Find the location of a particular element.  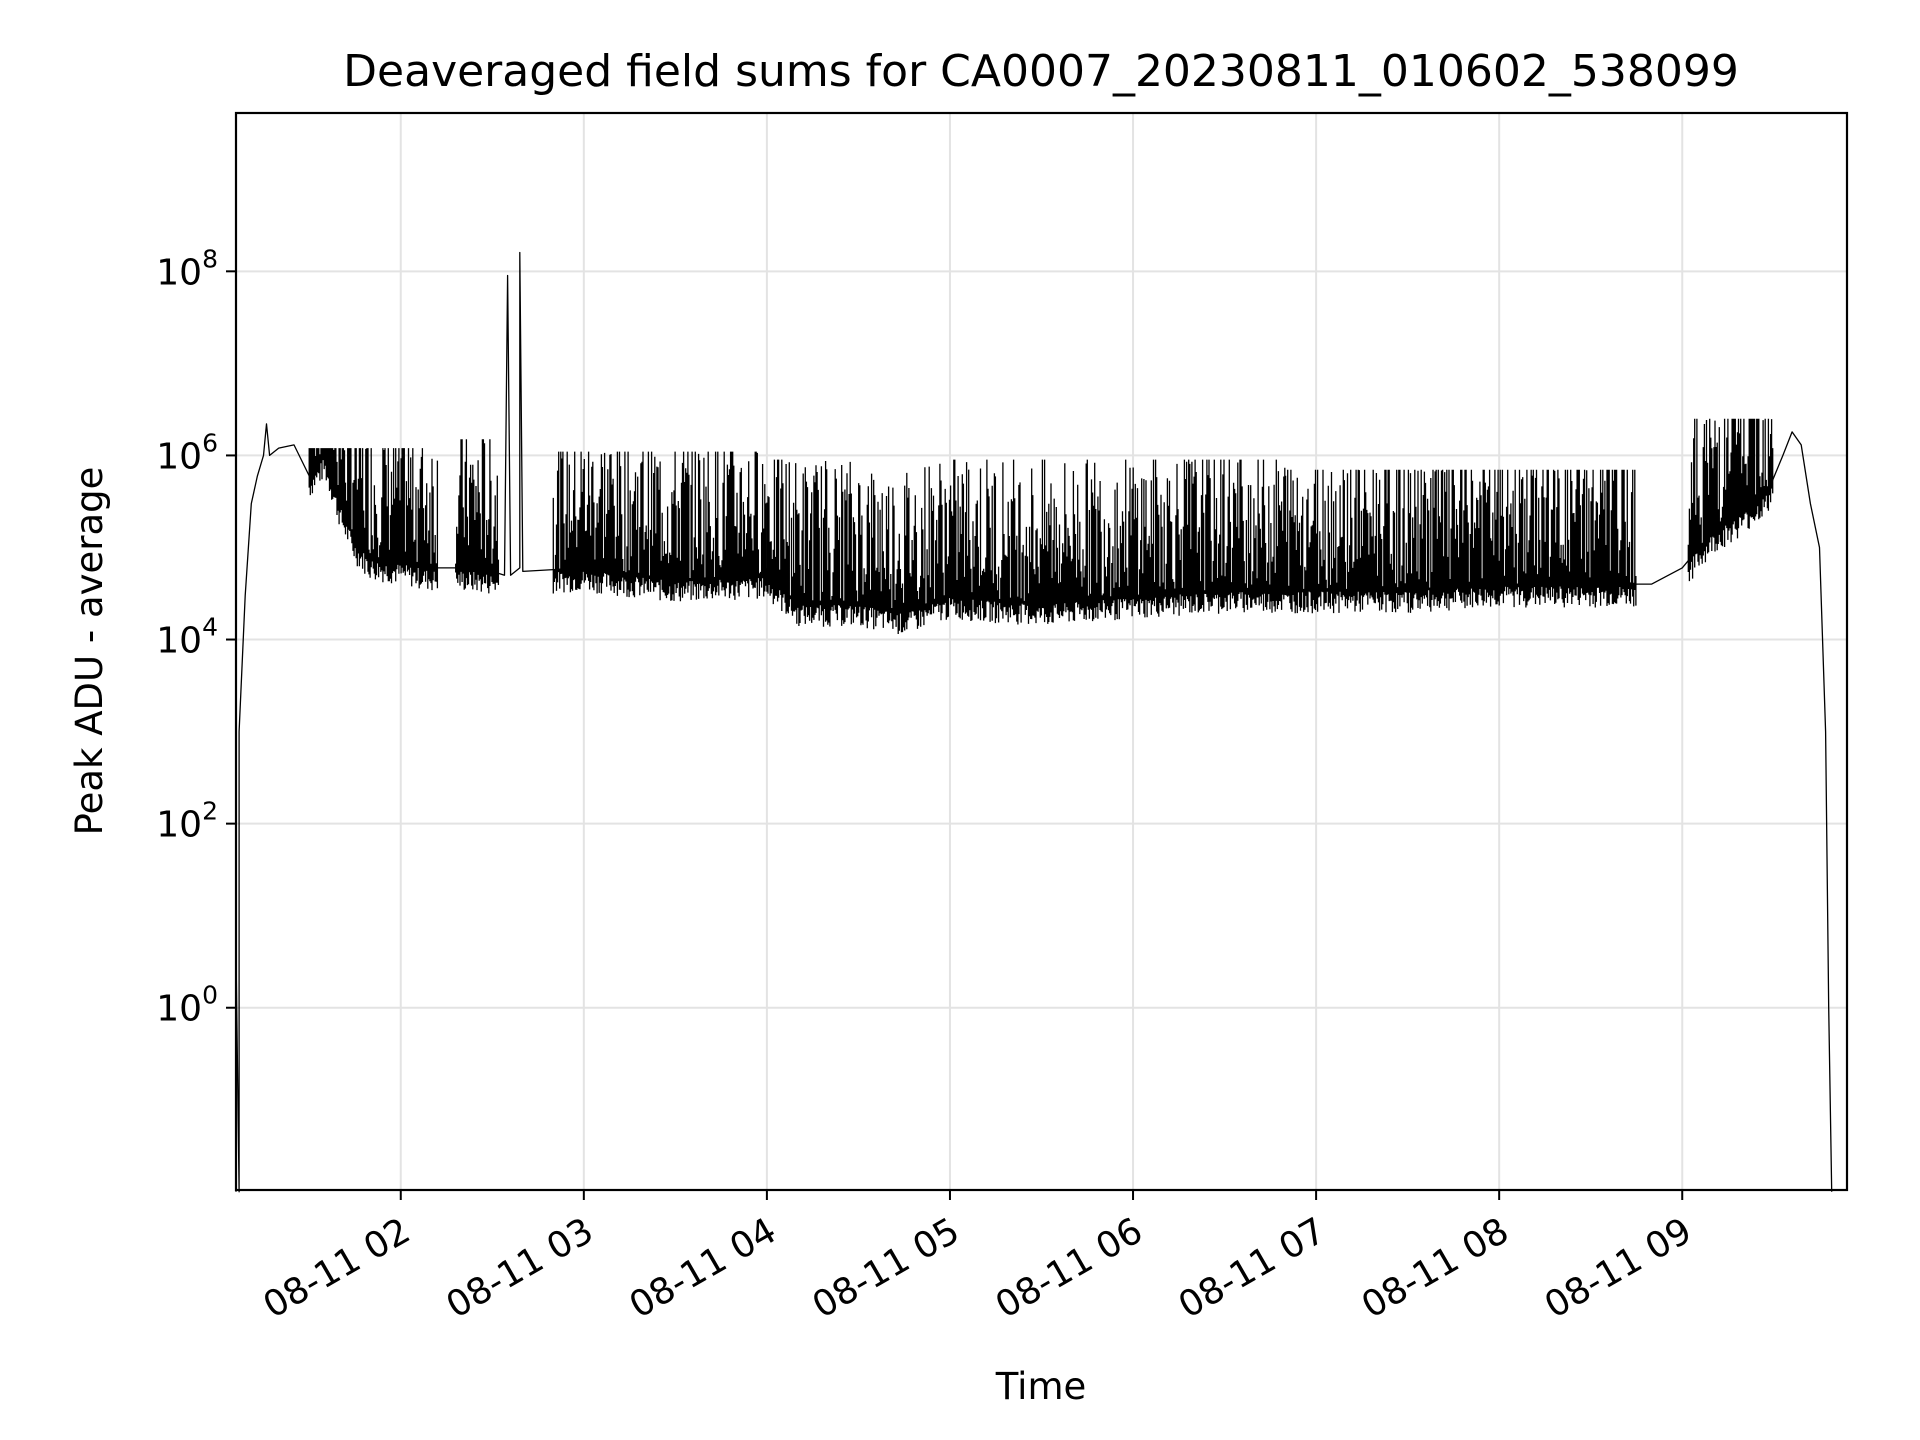

y-tick-label: 10⁰ is located at coordinates (187, 1005).